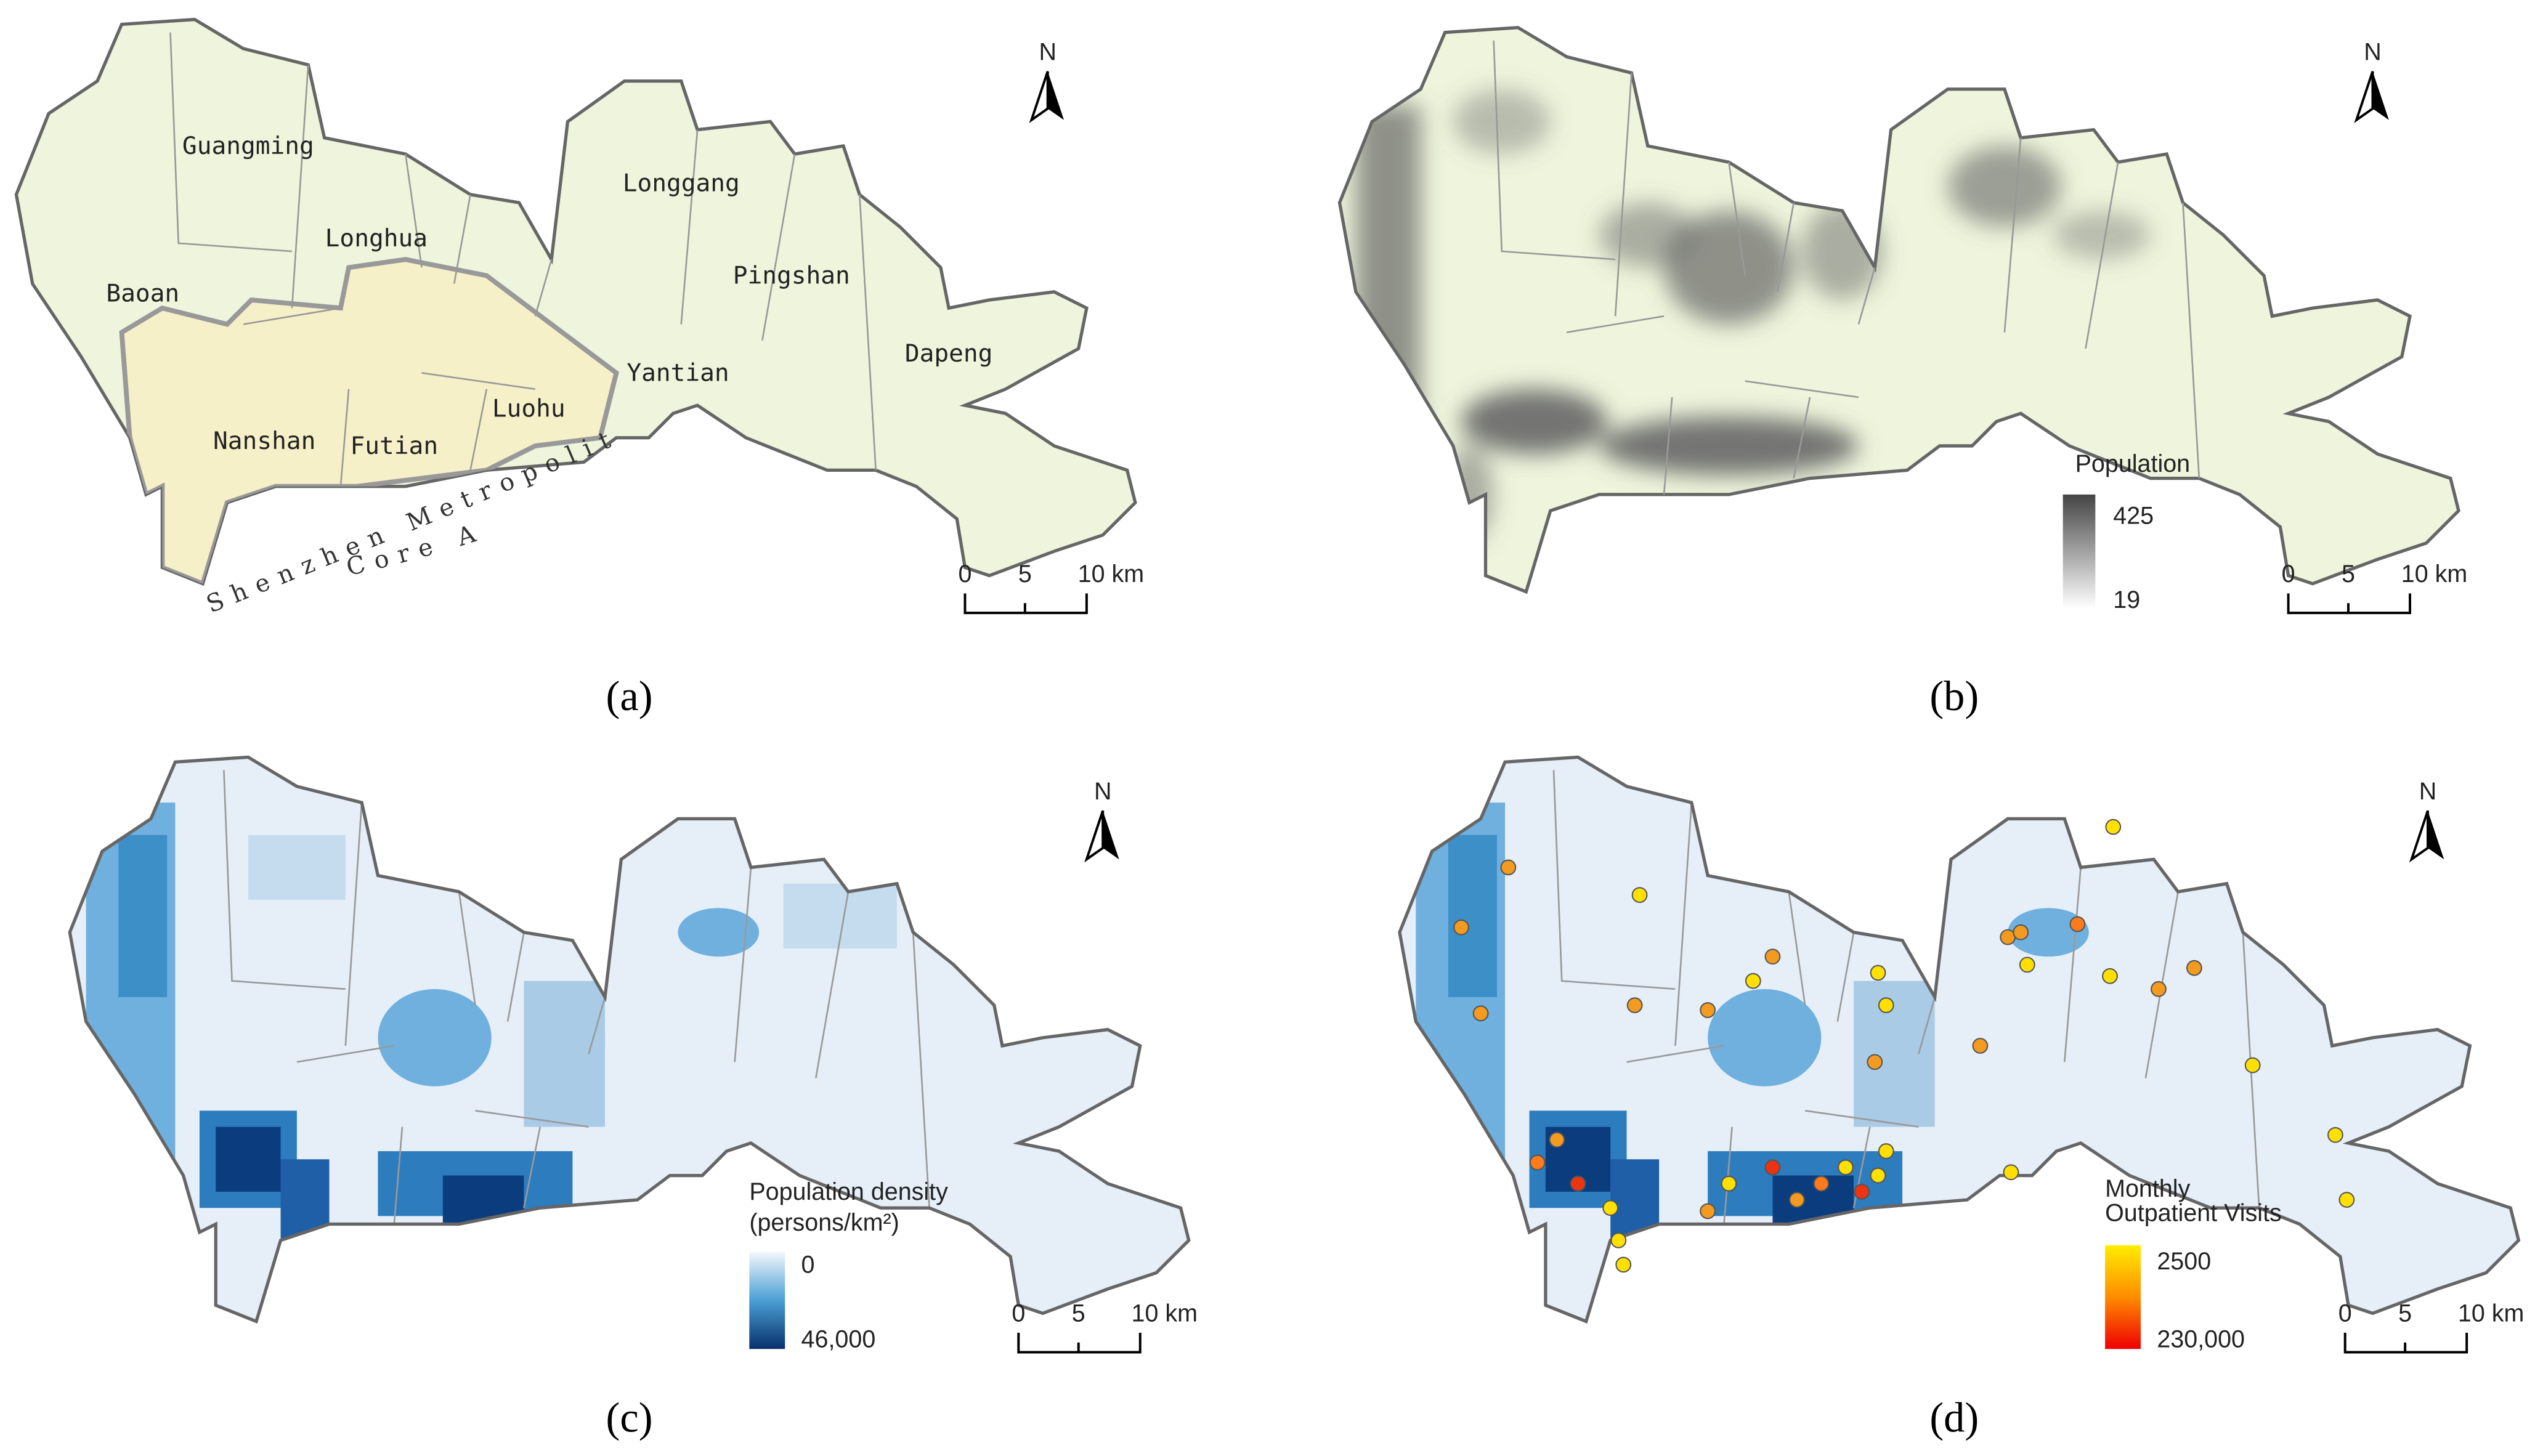 The width and height of the screenshot is (2543, 1456). I want to click on district-label: Longgang, so click(681, 183).